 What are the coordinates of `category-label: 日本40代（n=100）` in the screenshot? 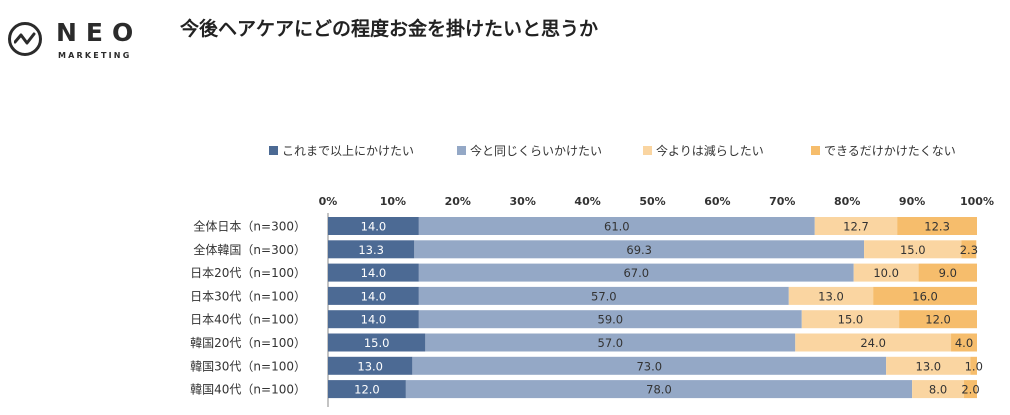 It's located at (248, 320).